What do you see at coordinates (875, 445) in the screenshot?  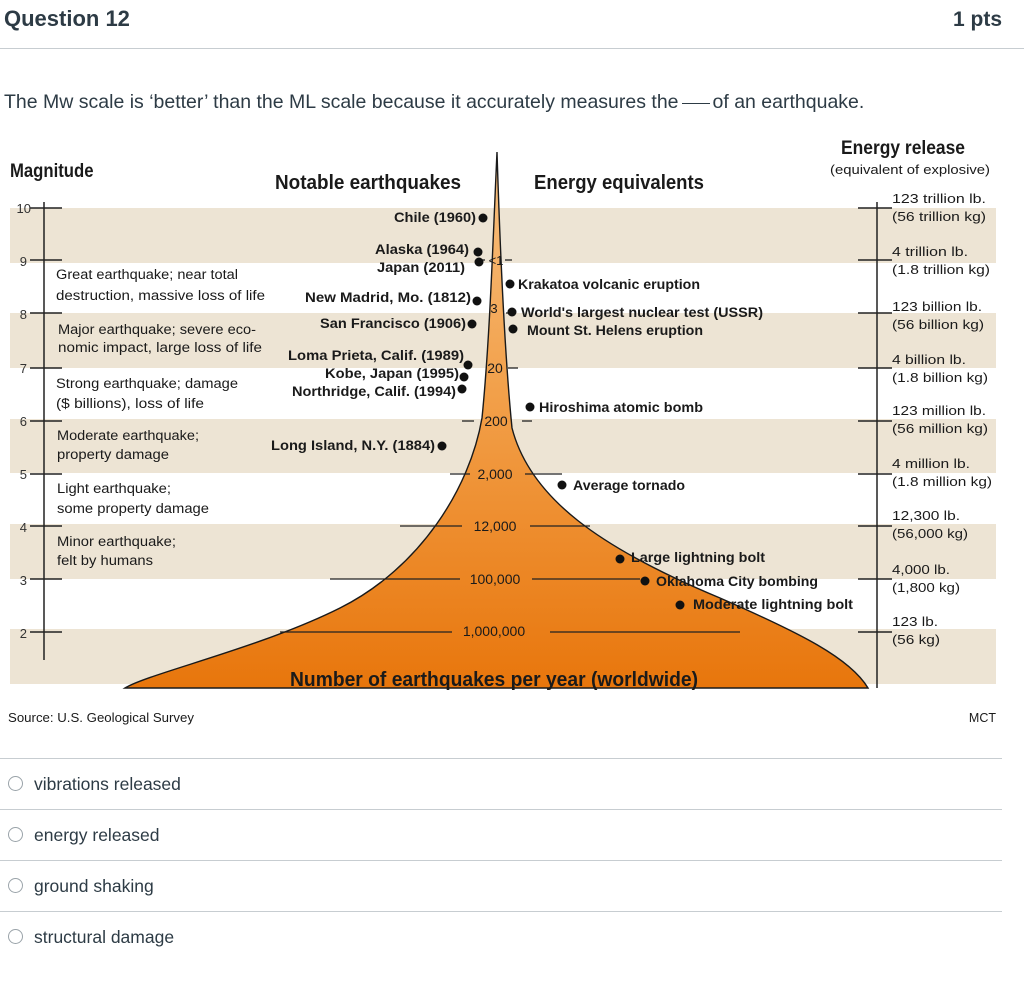 I see `energy-axis` at bounding box center [875, 445].